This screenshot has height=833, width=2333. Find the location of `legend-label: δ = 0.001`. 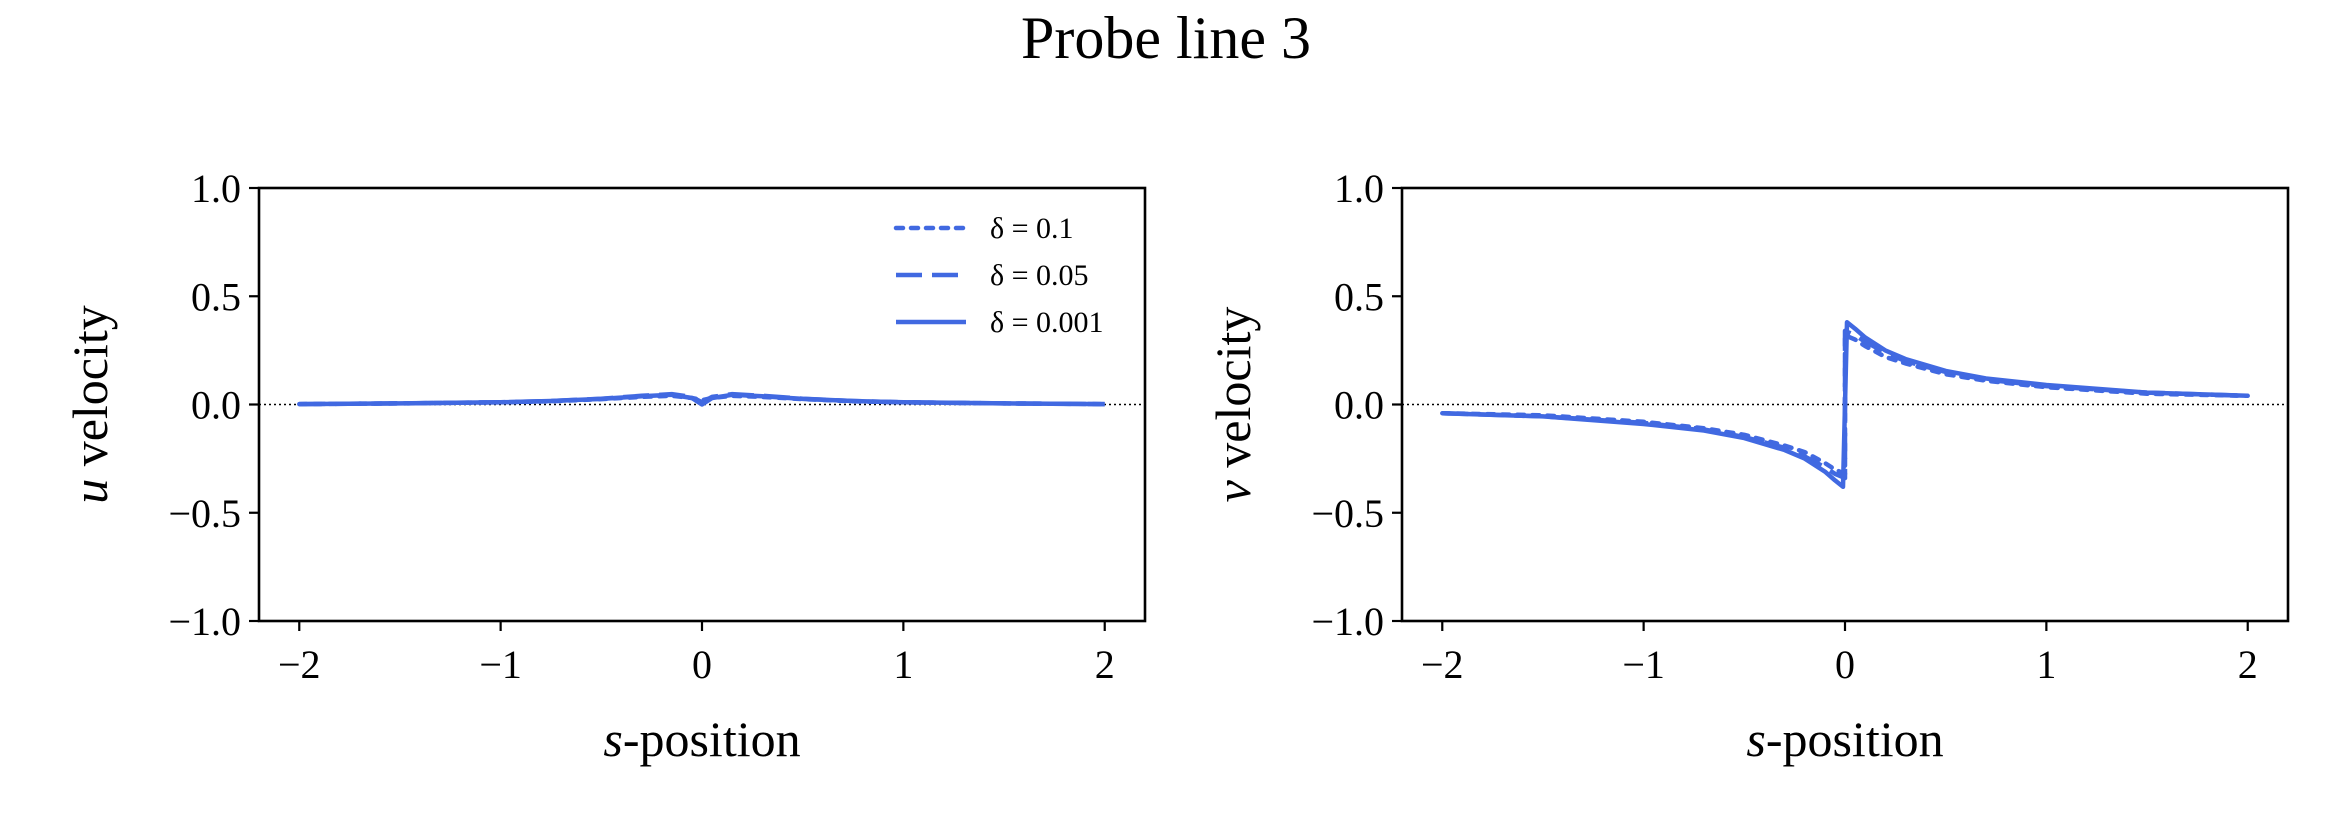

legend-label: δ = 0.001 is located at coordinates (1047, 322).